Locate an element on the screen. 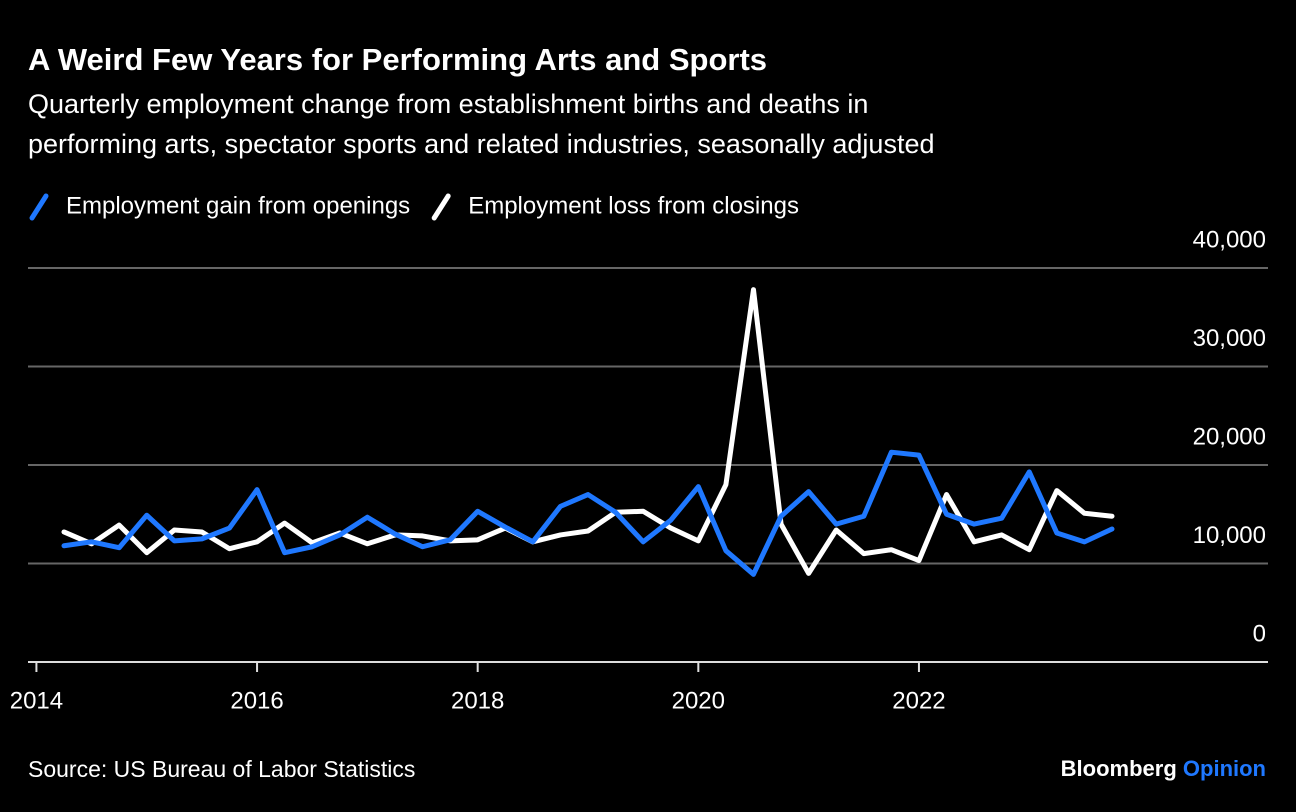 The height and width of the screenshot is (812, 1296). x-tick-label: 2020 is located at coordinates (698, 700).